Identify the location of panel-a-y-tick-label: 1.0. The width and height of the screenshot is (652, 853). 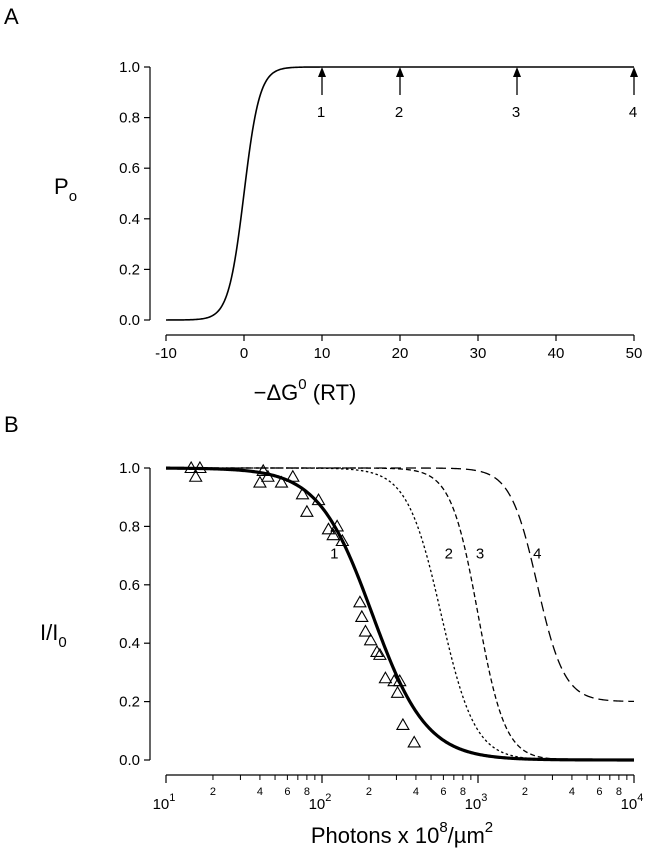
(129, 67).